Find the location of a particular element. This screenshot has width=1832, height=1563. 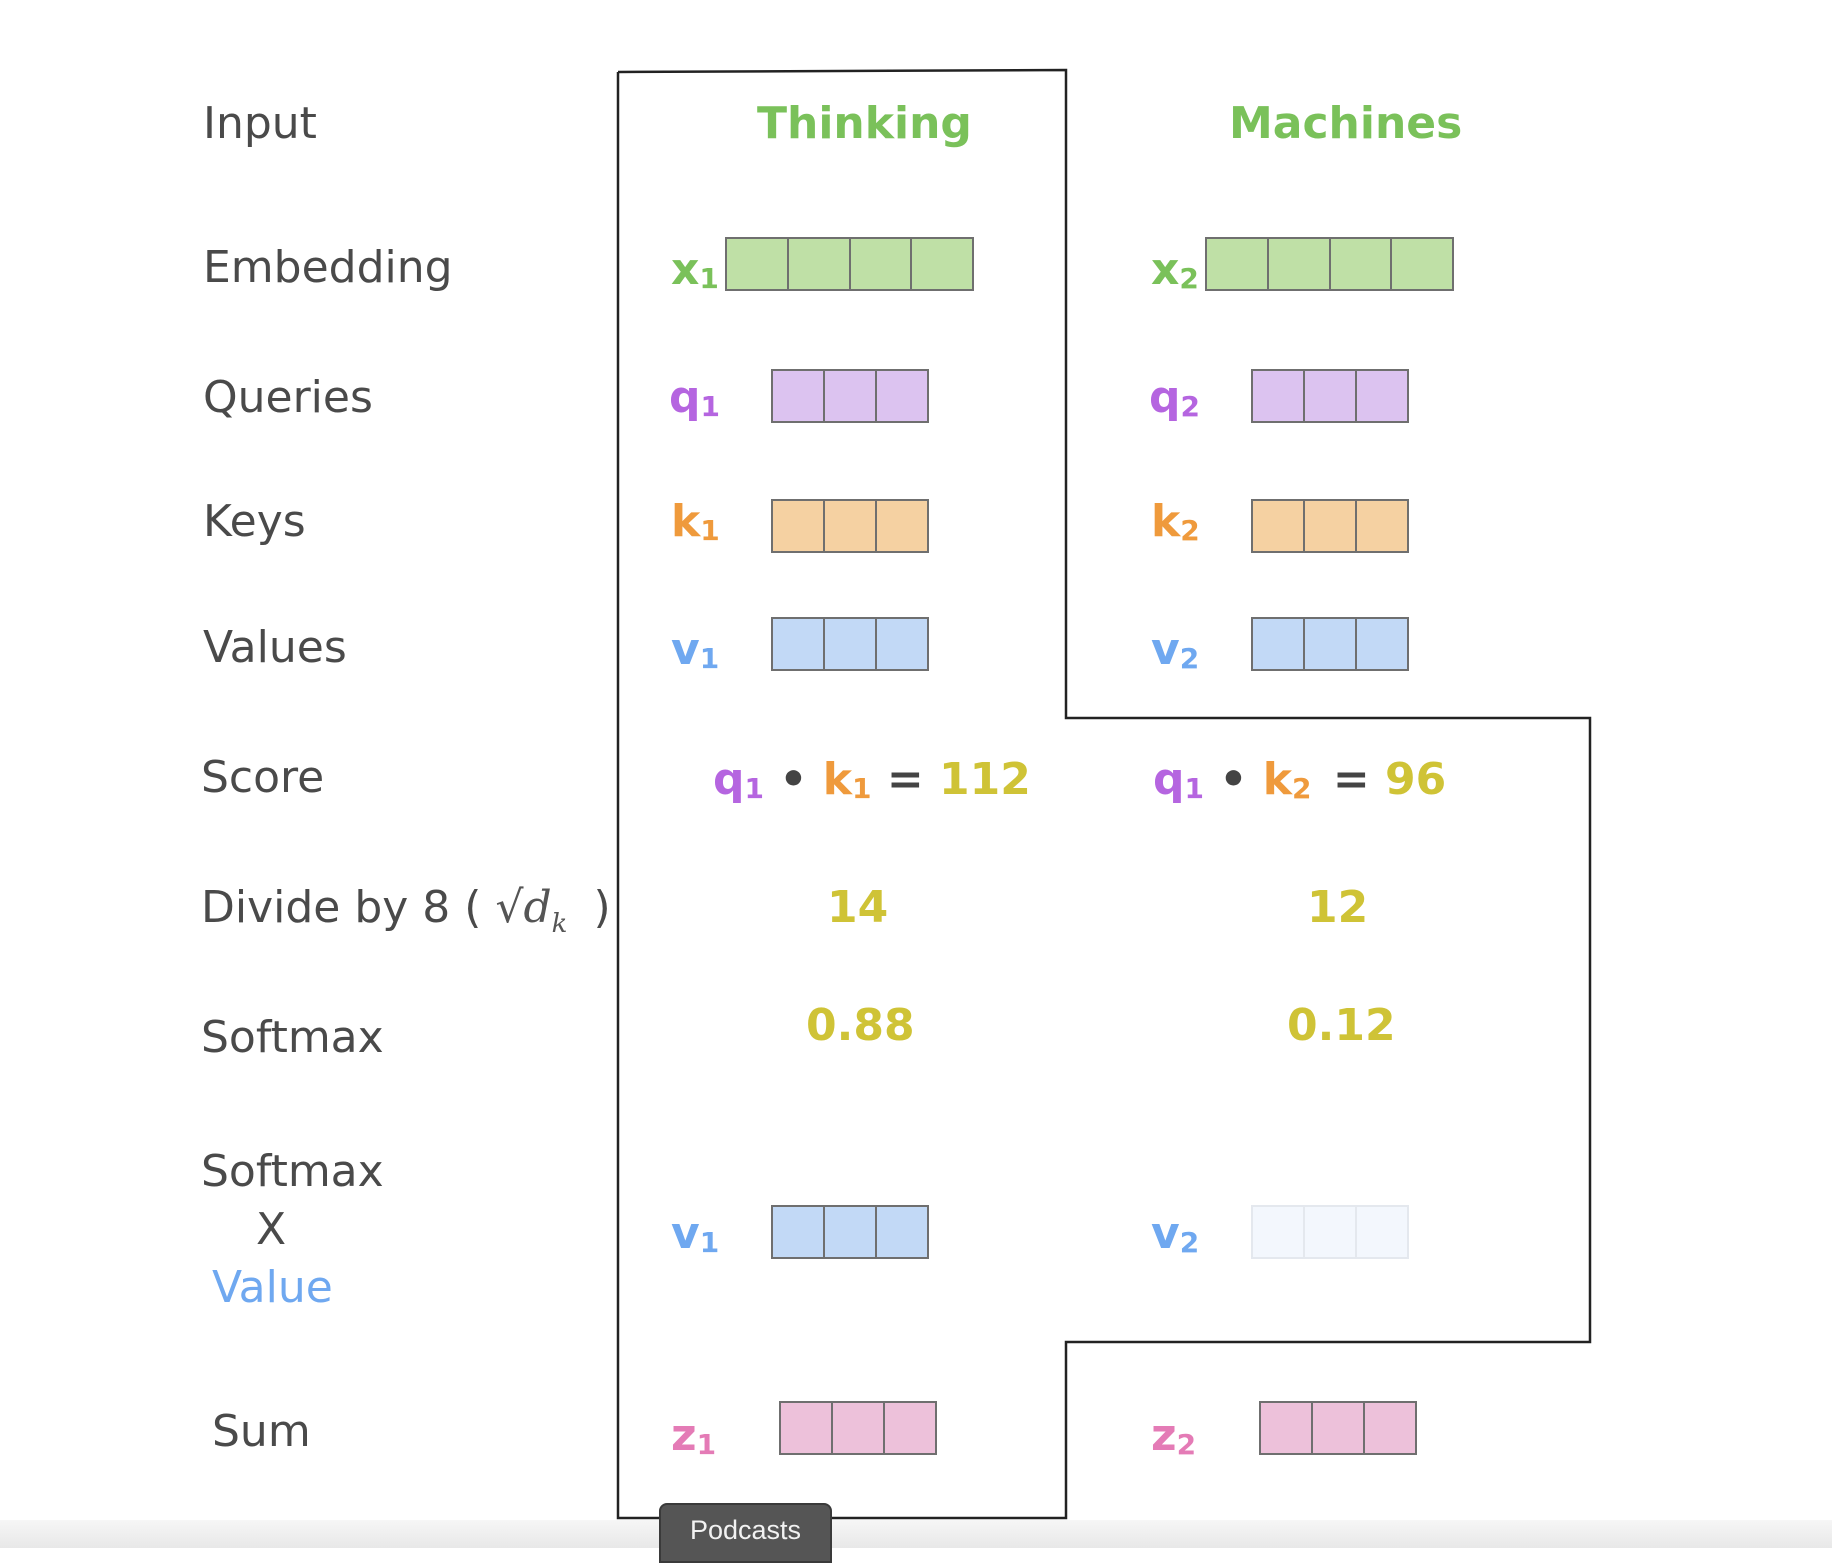

vector-q2 is located at coordinates (1330, 396).